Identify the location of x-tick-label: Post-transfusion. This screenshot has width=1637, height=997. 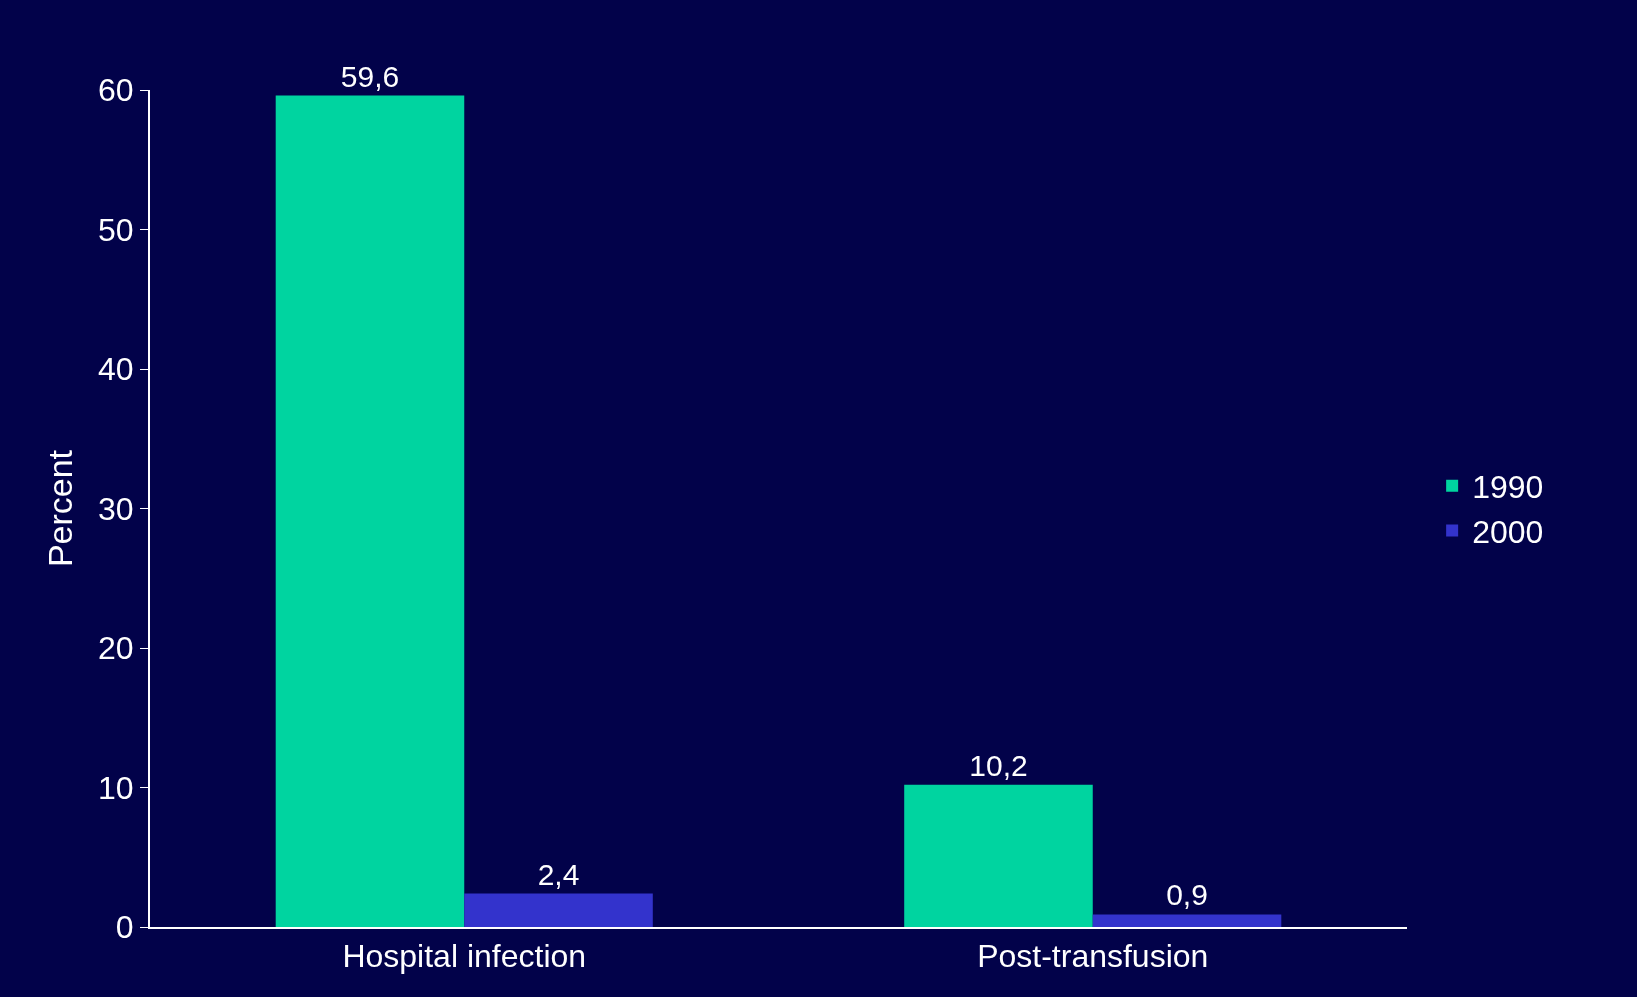
(1093, 956).